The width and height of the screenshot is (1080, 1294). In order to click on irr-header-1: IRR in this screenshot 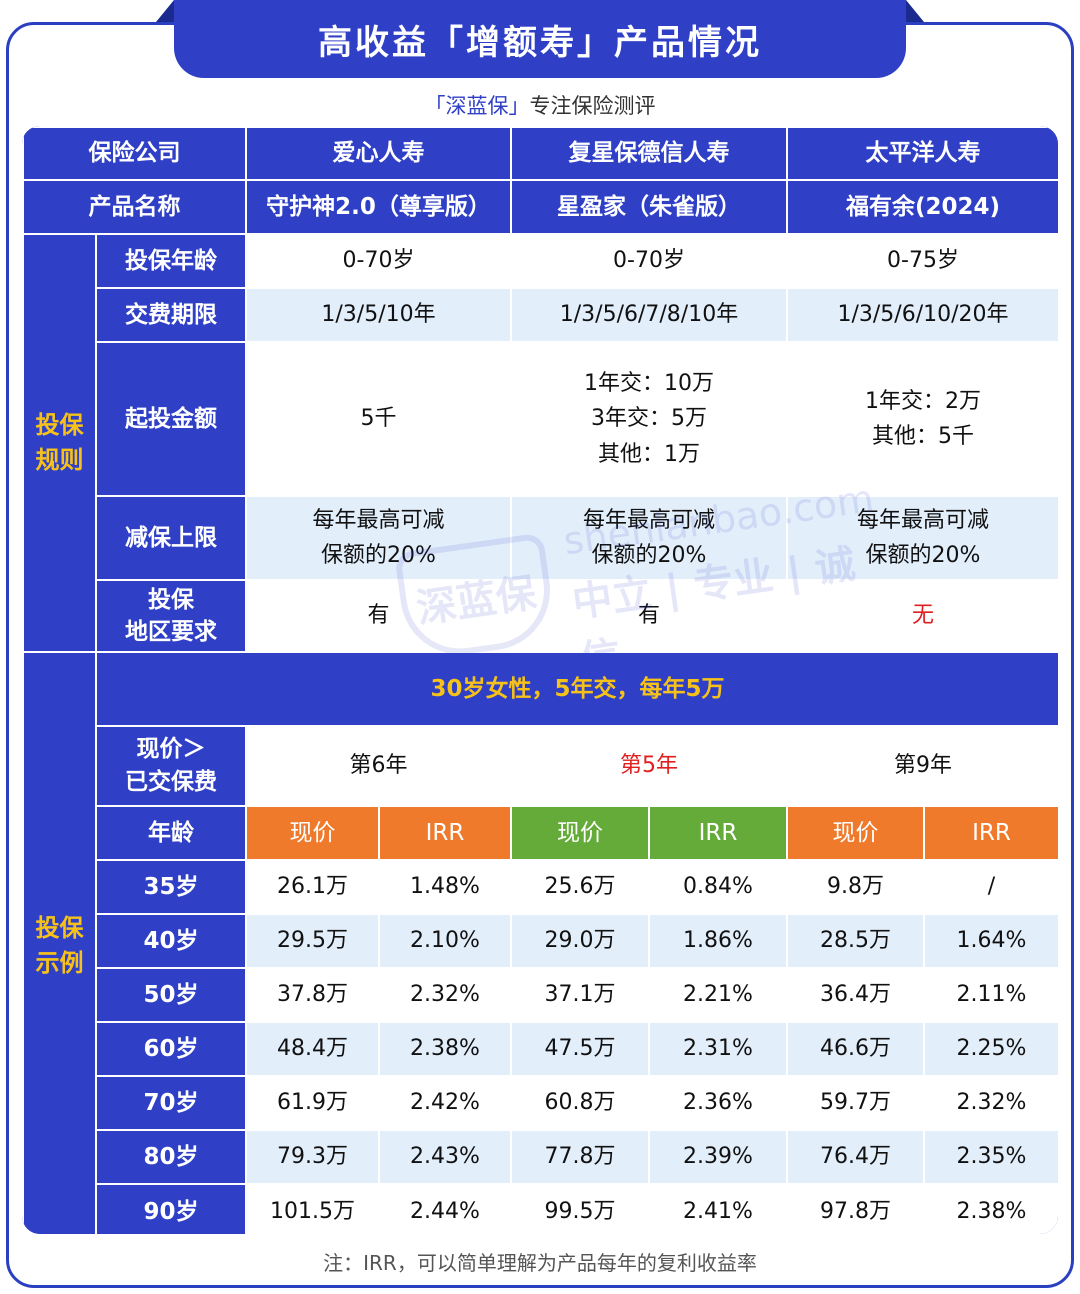, I will do `click(445, 833)`.